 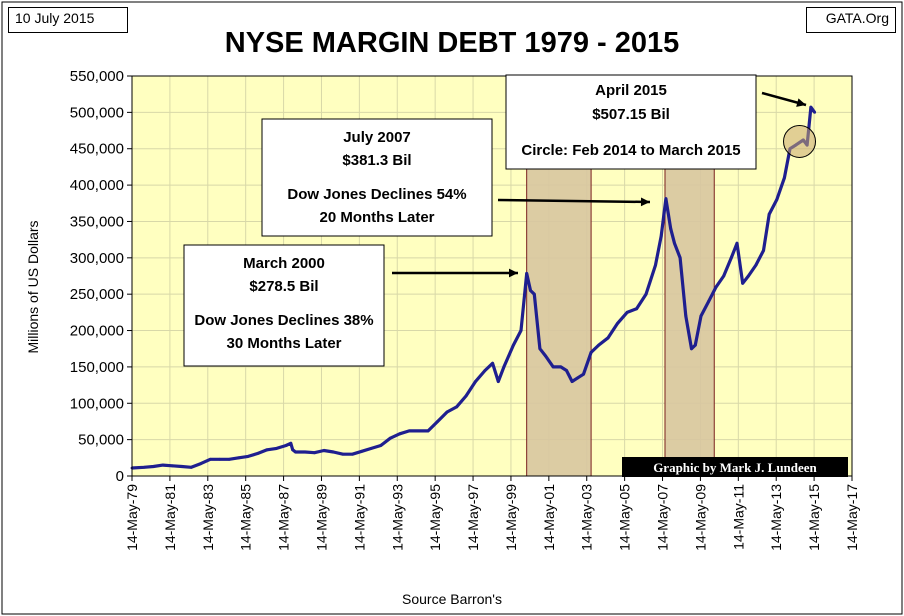 What do you see at coordinates (97, 149) in the screenshot?
I see `y-tick-label: 450,000` at bounding box center [97, 149].